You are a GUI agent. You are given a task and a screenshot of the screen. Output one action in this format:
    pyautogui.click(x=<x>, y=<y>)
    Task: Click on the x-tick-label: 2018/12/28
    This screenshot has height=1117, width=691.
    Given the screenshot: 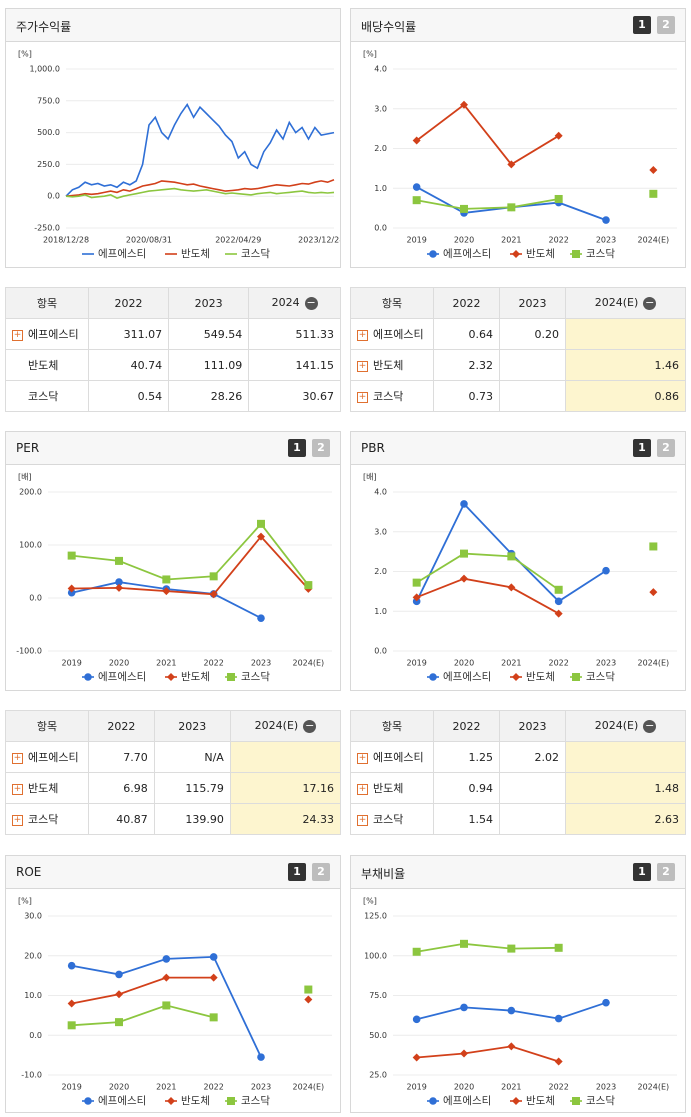 What is the action you would take?
    pyautogui.click(x=66, y=240)
    